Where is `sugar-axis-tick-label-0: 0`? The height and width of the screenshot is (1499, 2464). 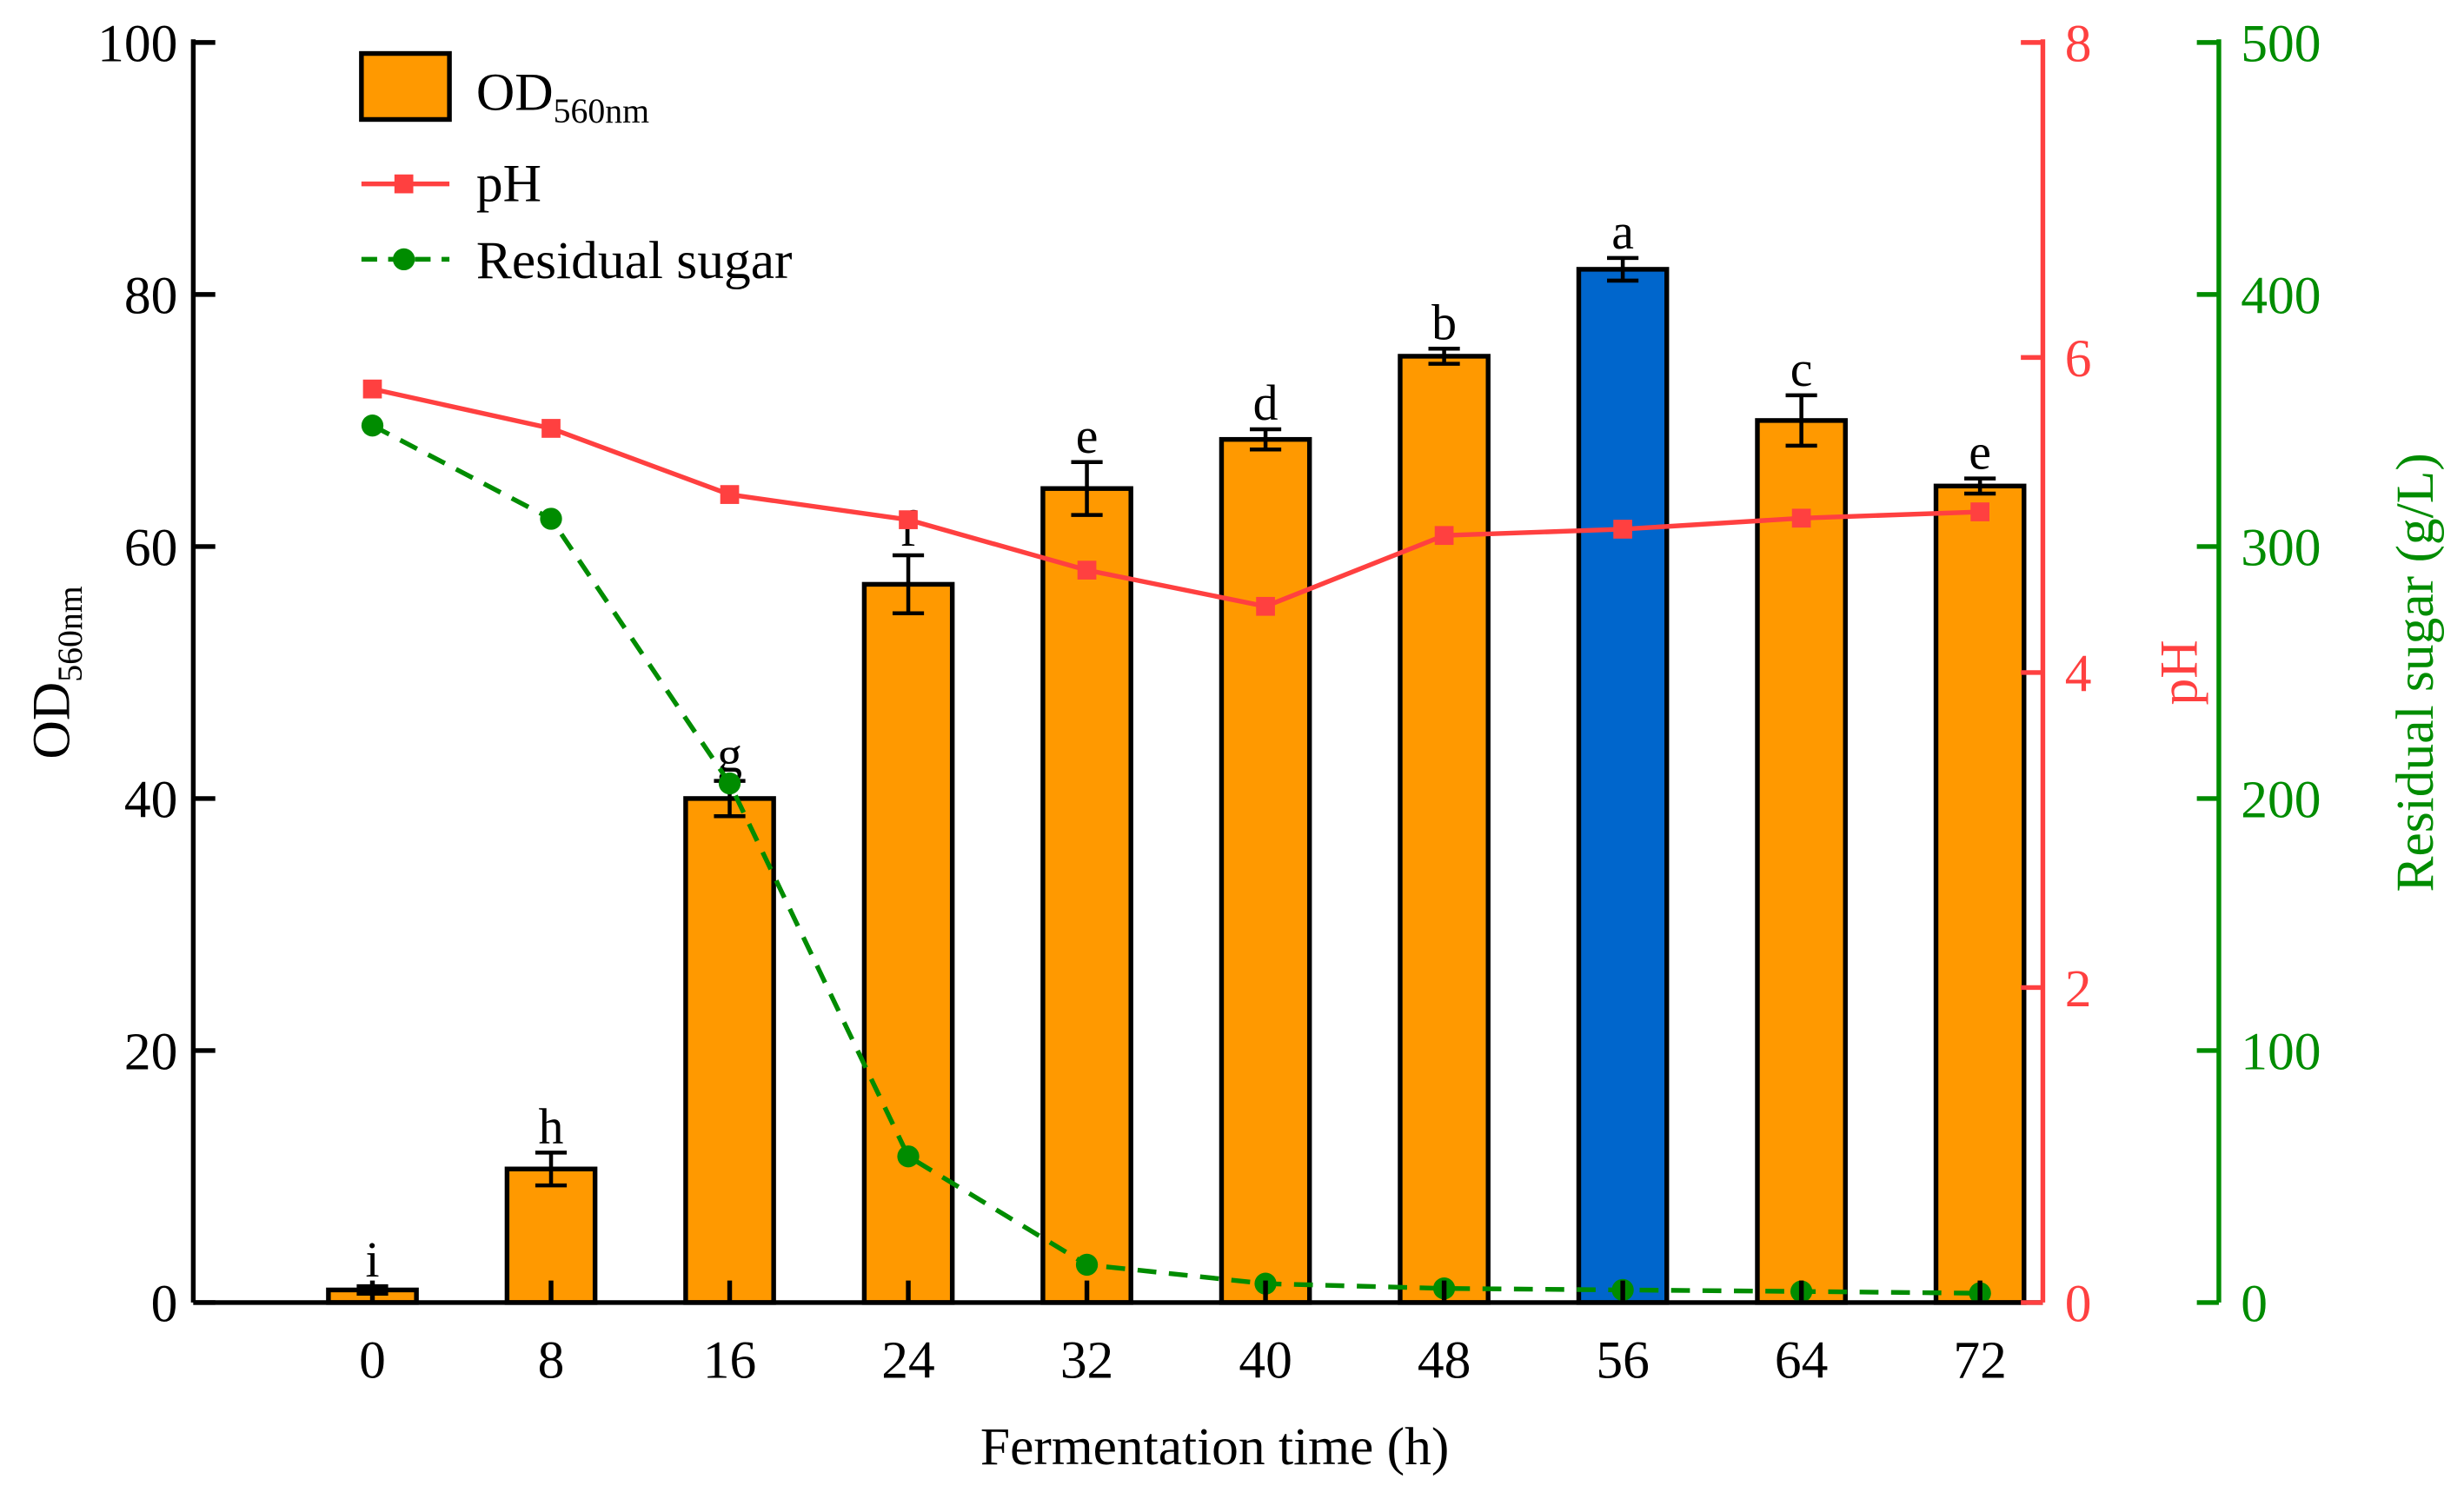 sugar-axis-tick-label-0: 0 is located at coordinates (2254, 1304).